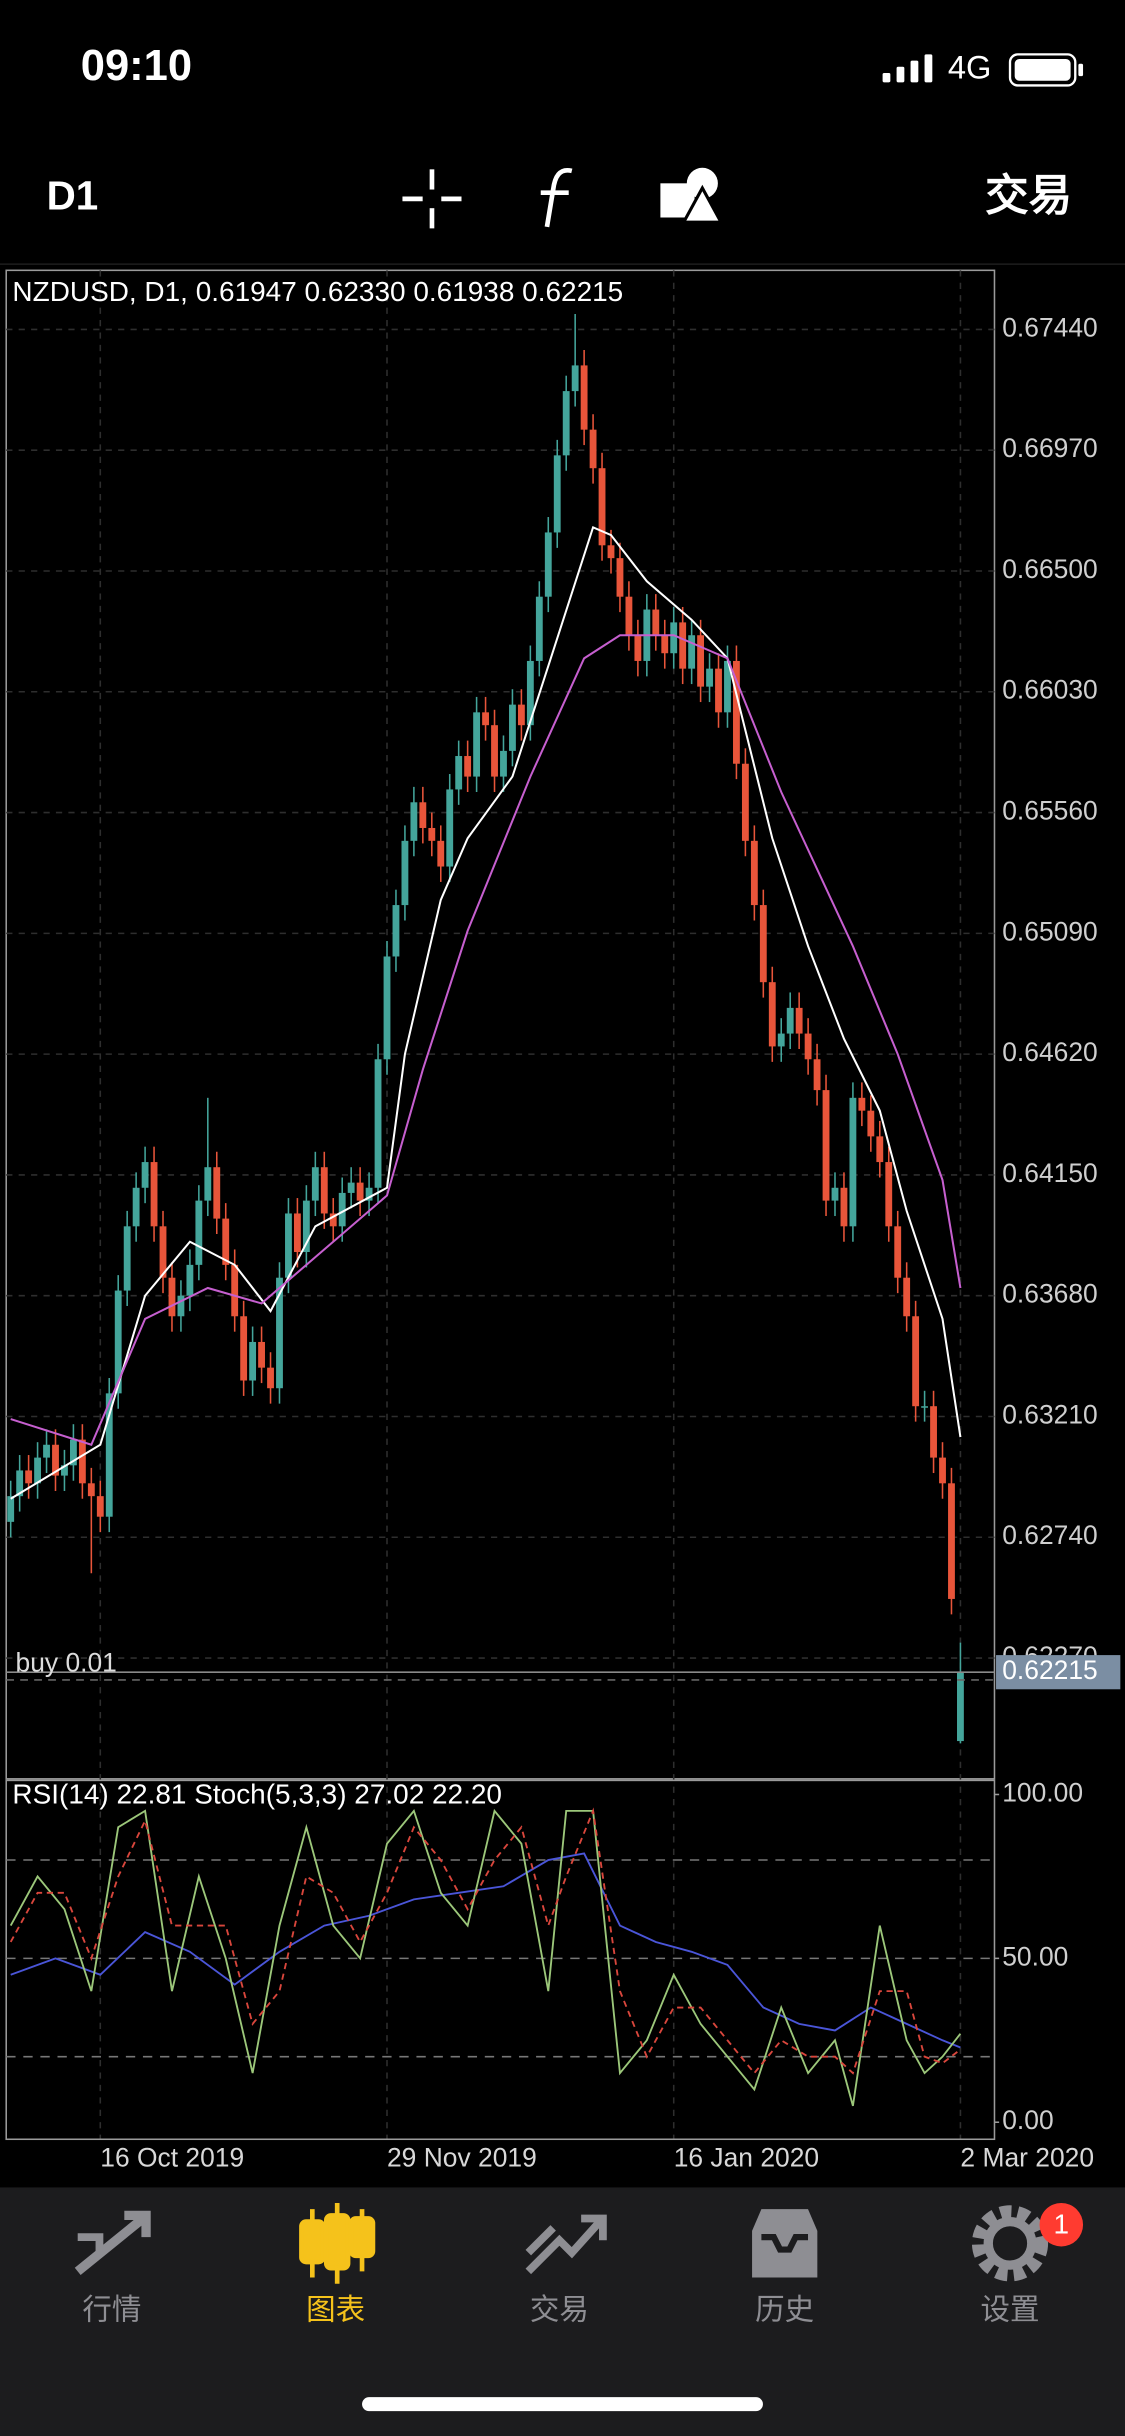 Image resolution: width=1125 pixels, height=2436 pixels. I want to click on tab-icon-history, so click(785, 2243).